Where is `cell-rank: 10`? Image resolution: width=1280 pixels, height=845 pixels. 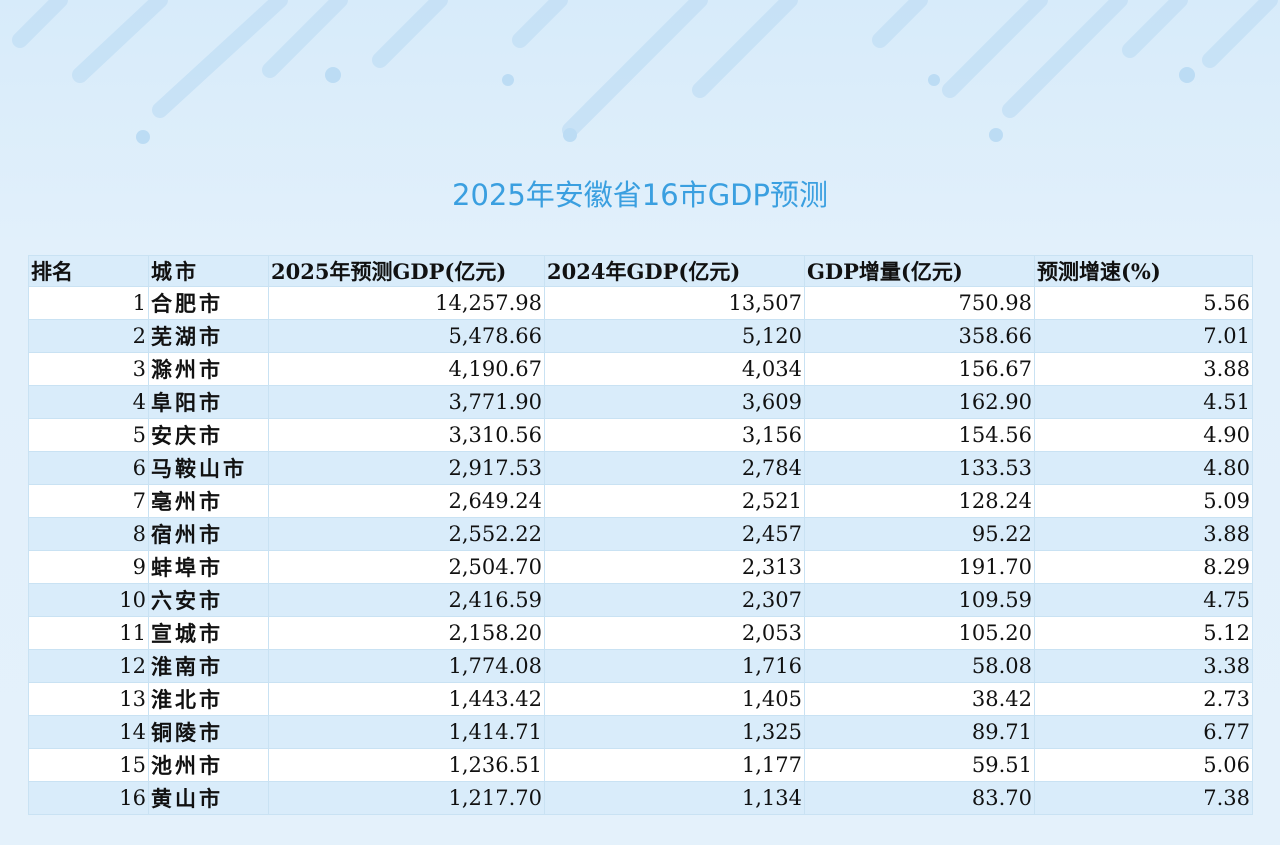 cell-rank: 10 is located at coordinates (88, 600).